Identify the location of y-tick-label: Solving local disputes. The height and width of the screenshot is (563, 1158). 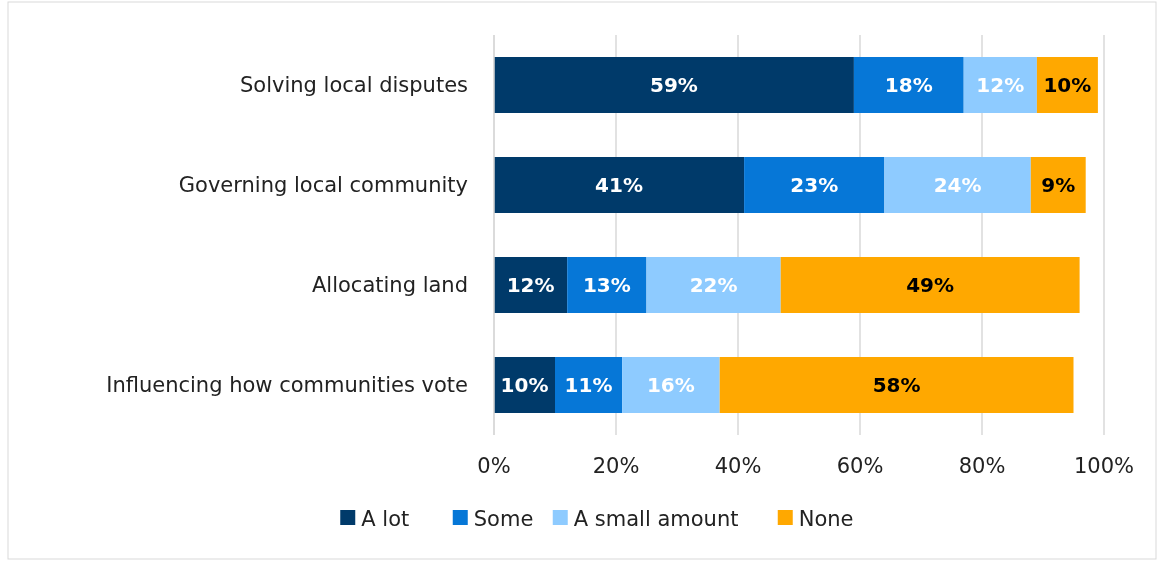
(353, 85).